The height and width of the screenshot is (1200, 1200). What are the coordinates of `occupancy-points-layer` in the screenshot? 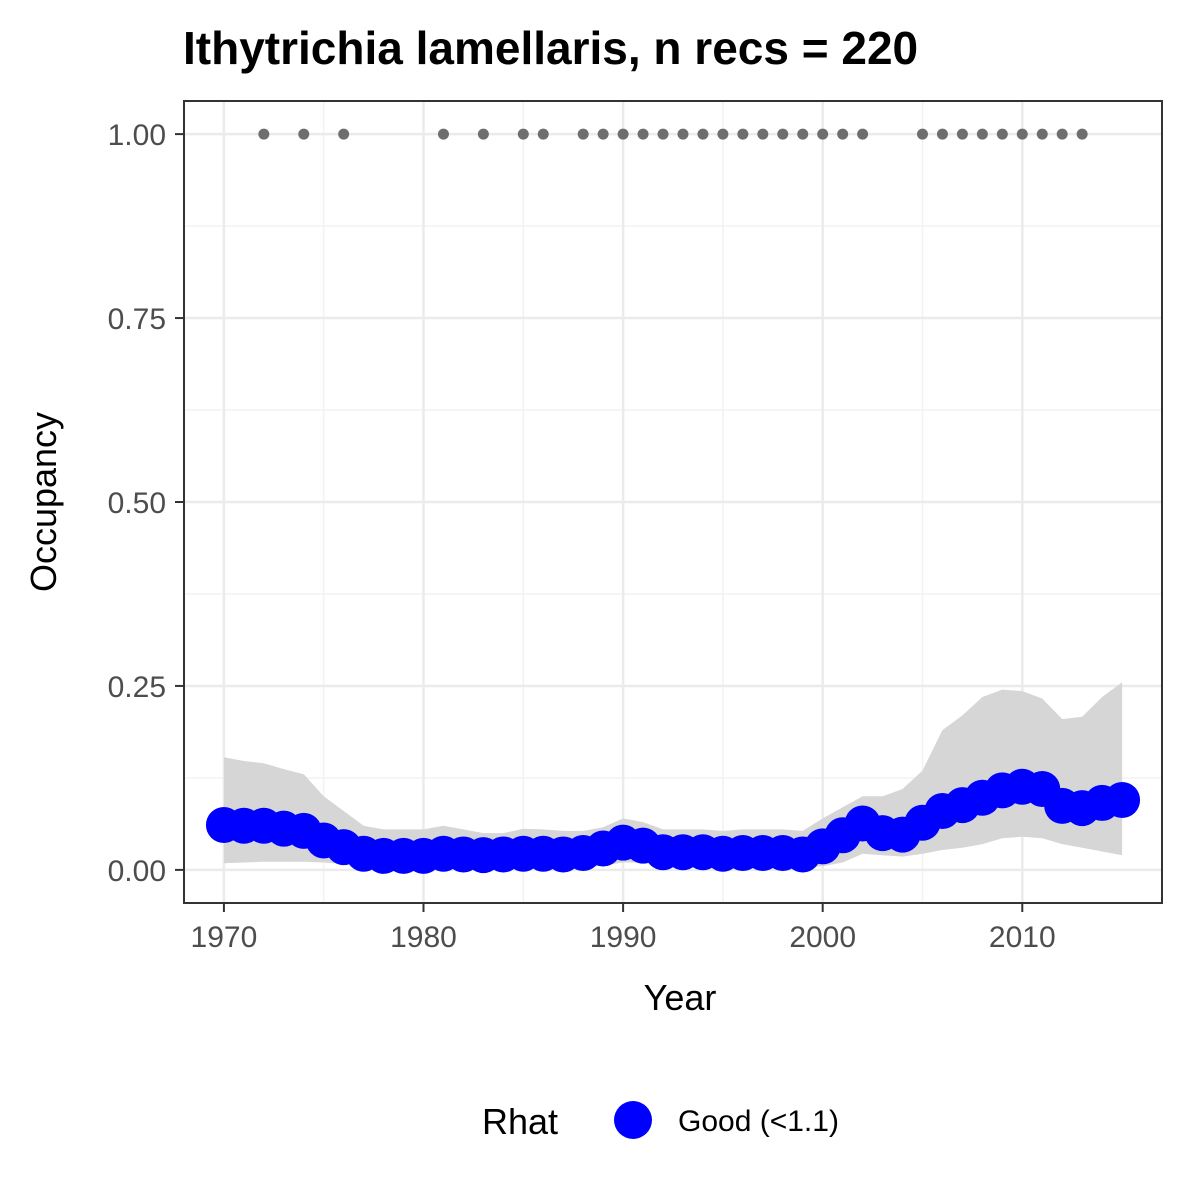 It's located at (673, 821).